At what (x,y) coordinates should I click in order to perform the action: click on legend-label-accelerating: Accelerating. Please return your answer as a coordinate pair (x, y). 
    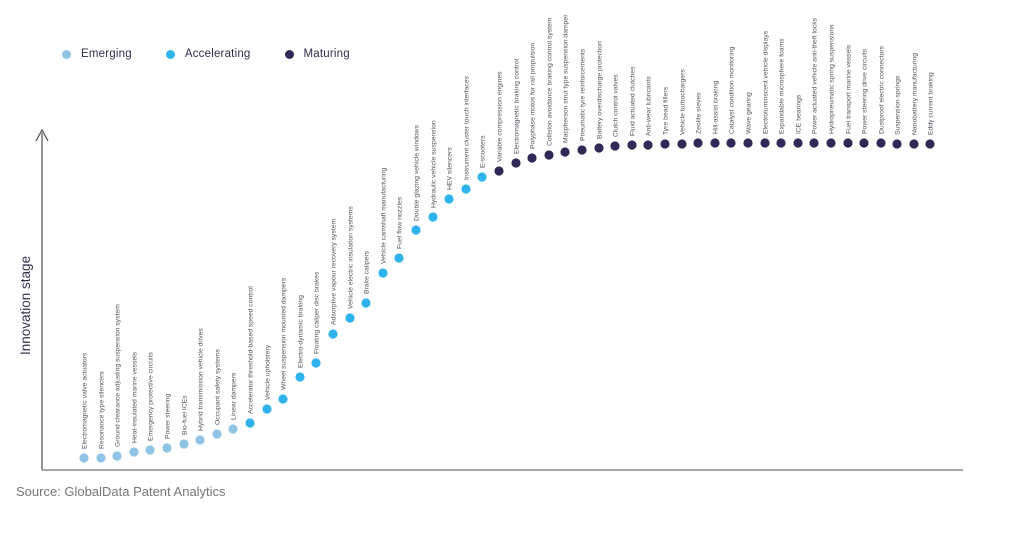
    Looking at the image, I should click on (217, 54).